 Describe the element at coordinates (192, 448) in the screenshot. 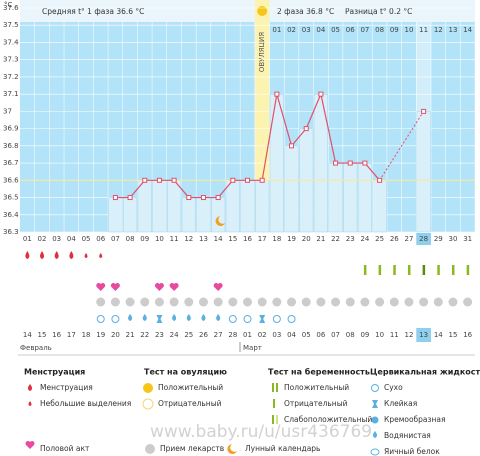

I see `legend-item: Прием лекарств` at that location.